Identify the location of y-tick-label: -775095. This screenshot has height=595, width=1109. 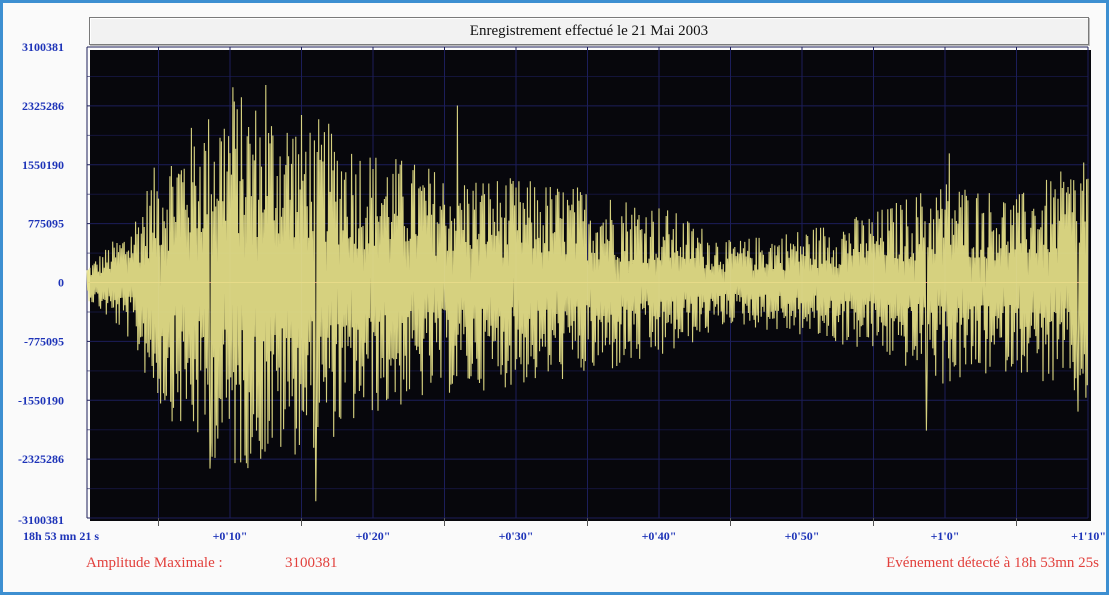
(44, 341).